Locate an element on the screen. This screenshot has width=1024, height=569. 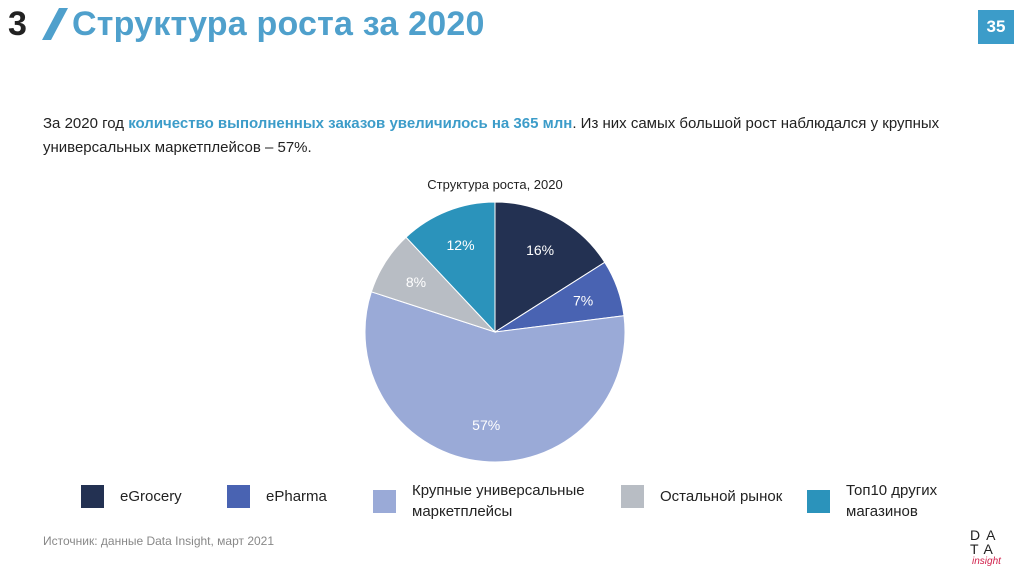
page-title: Структура роста за 2020 is located at coordinates (278, 23).